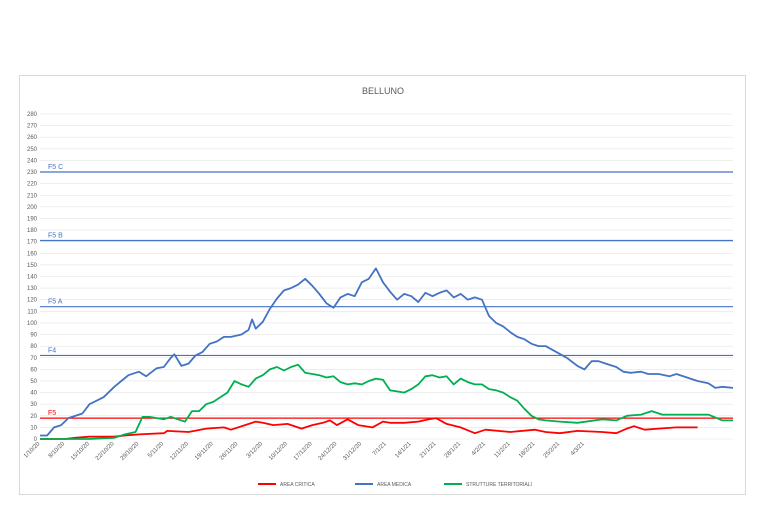 Image resolution: width=768 pixels, height=512 pixels. Describe the element at coordinates (204, 451) in the screenshot. I see `x-tick-label: 19/11/20` at that location.